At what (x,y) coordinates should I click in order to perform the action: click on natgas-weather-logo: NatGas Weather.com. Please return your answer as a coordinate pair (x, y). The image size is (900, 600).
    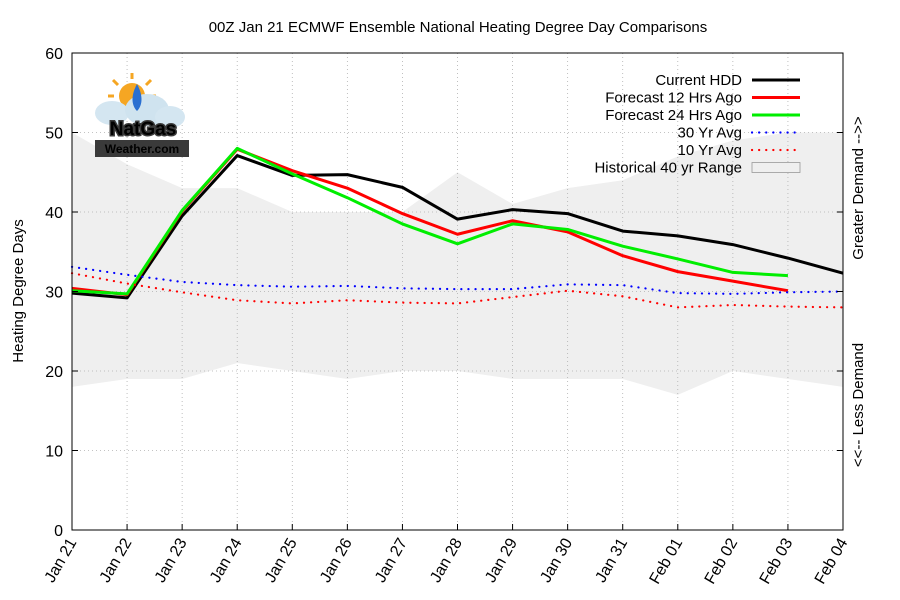
    Looking at the image, I should click on (142, 115).